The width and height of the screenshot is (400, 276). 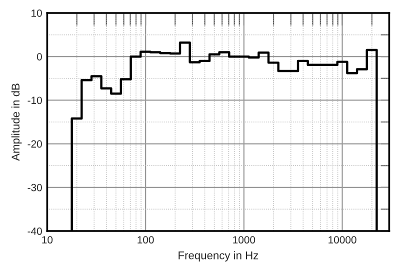 What do you see at coordinates (218, 256) in the screenshot?
I see `x-axis-title: Frequency in Hz` at bounding box center [218, 256].